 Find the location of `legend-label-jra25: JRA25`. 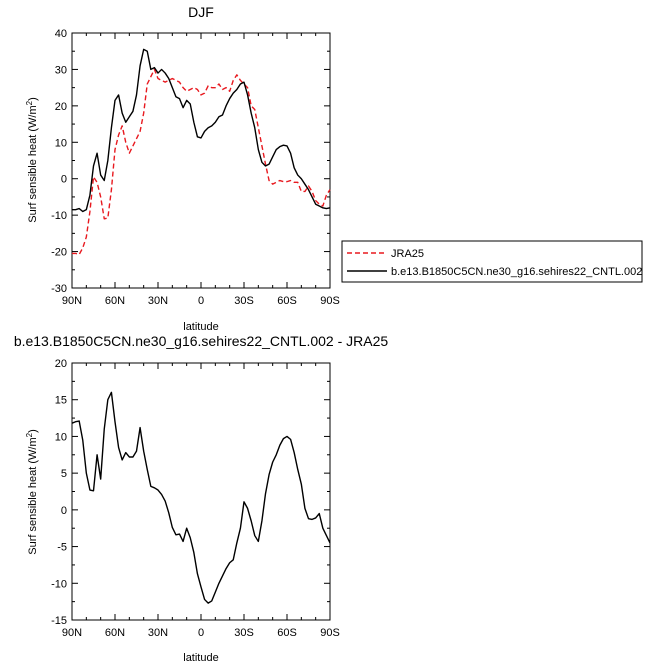

legend-label-jra25: JRA25 is located at coordinates (407, 254).